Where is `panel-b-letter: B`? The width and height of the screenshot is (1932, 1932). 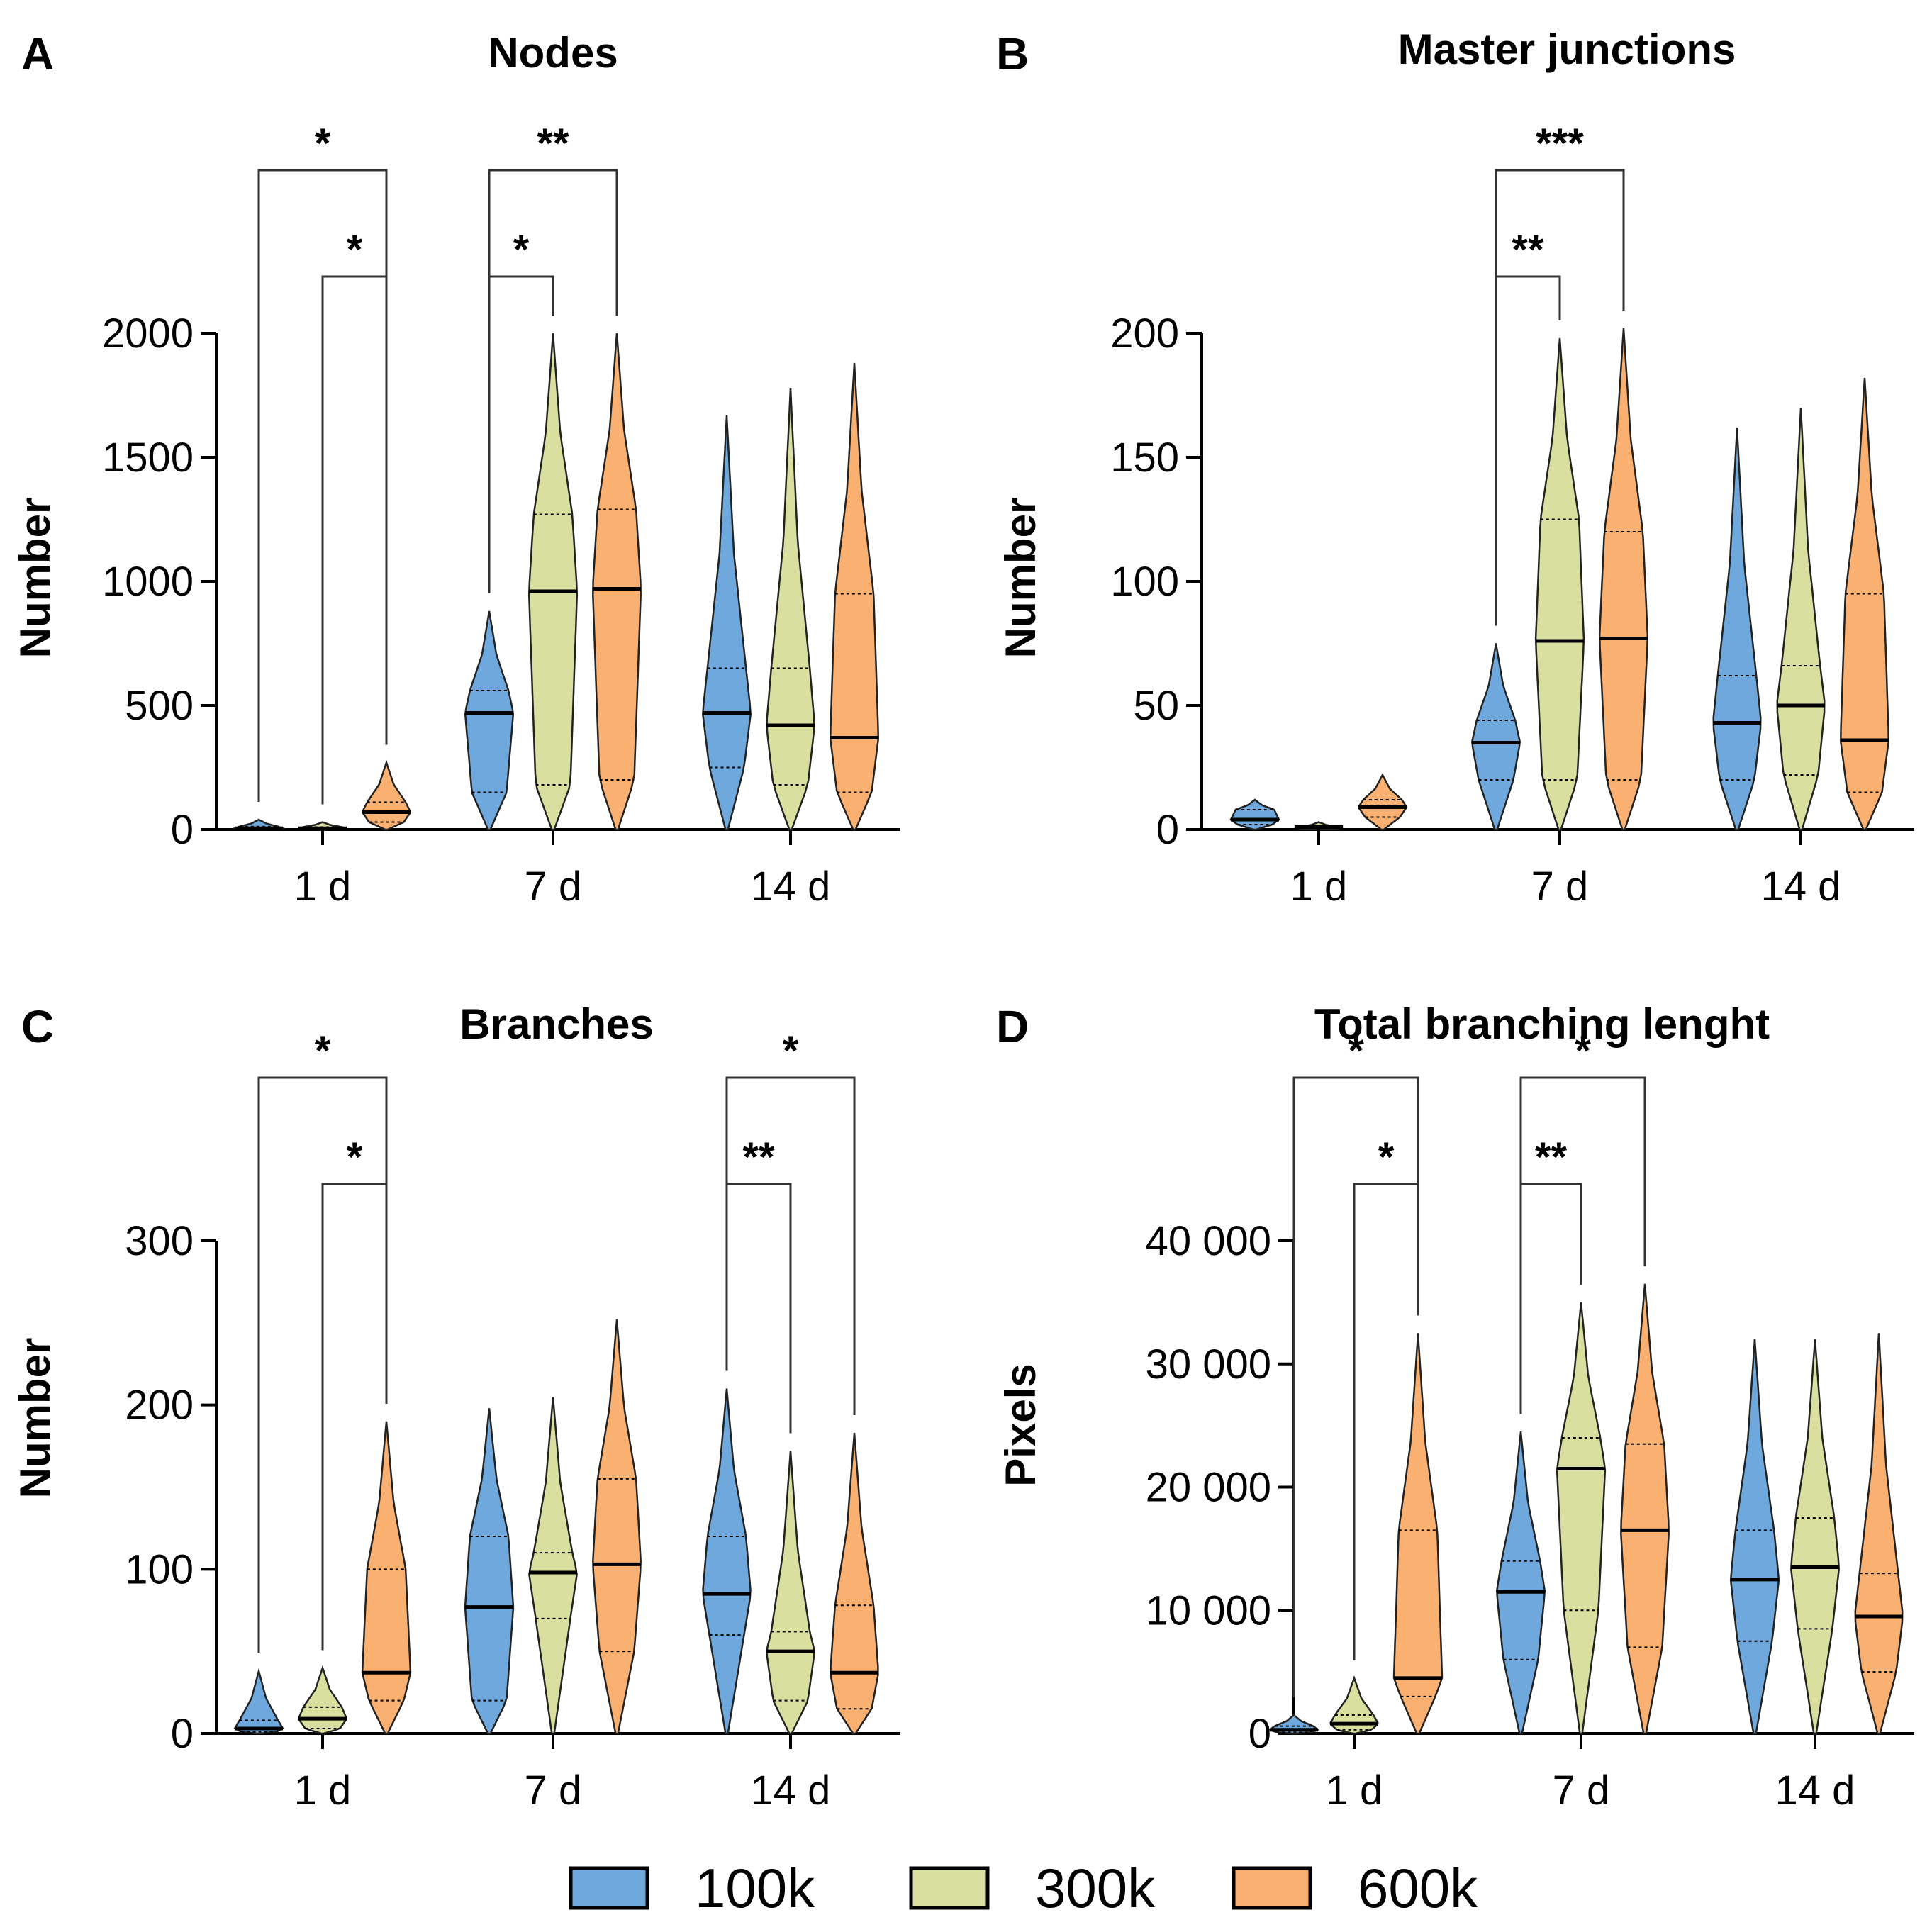 panel-b-letter: B is located at coordinates (1012, 53).